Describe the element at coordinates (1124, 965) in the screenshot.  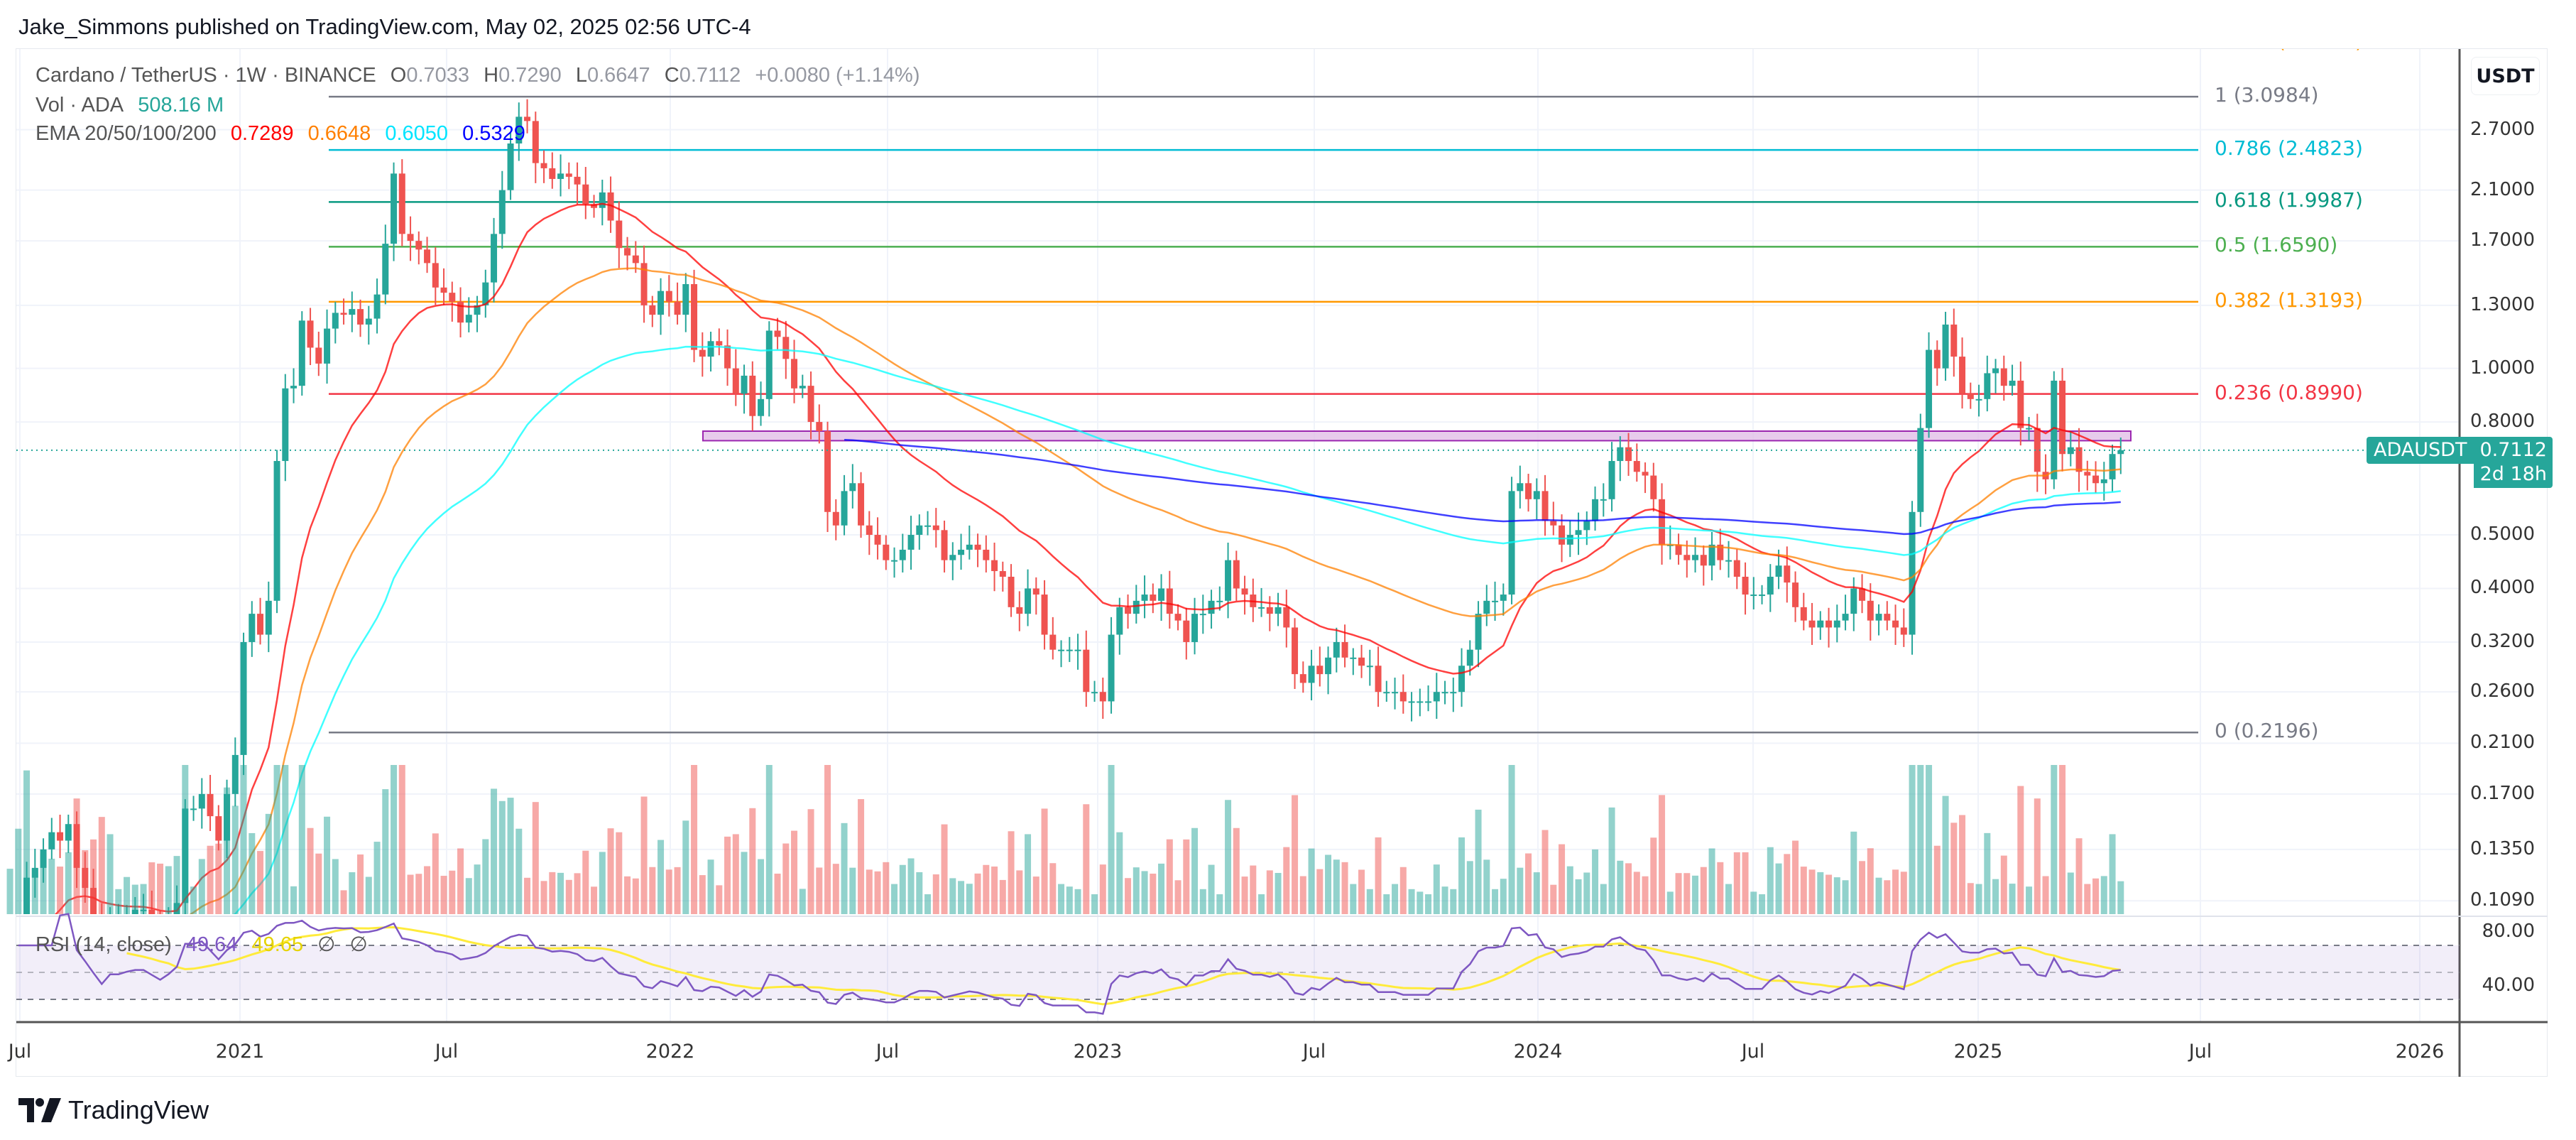
I see `rsi-ma-line` at that location.